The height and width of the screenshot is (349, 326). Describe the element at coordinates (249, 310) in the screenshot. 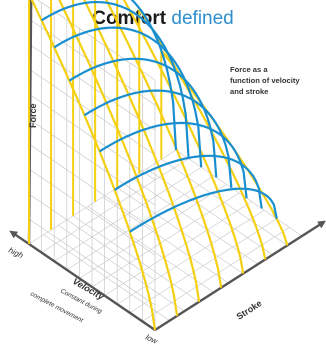

I see `stroke-axis-label: Stroke` at that location.